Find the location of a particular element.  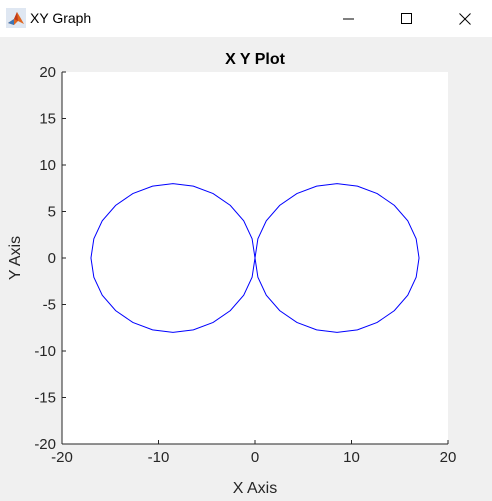

x-tick-label: 20 is located at coordinates (448, 457).